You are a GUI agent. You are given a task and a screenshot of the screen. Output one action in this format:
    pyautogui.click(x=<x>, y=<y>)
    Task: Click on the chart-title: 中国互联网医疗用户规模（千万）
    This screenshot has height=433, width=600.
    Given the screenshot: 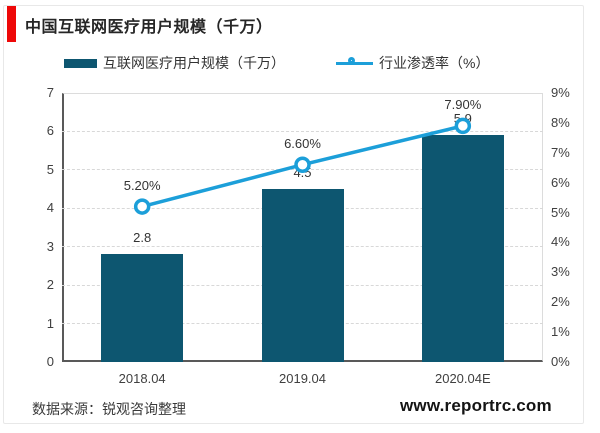 What is the action you would take?
    pyautogui.click(x=149, y=27)
    